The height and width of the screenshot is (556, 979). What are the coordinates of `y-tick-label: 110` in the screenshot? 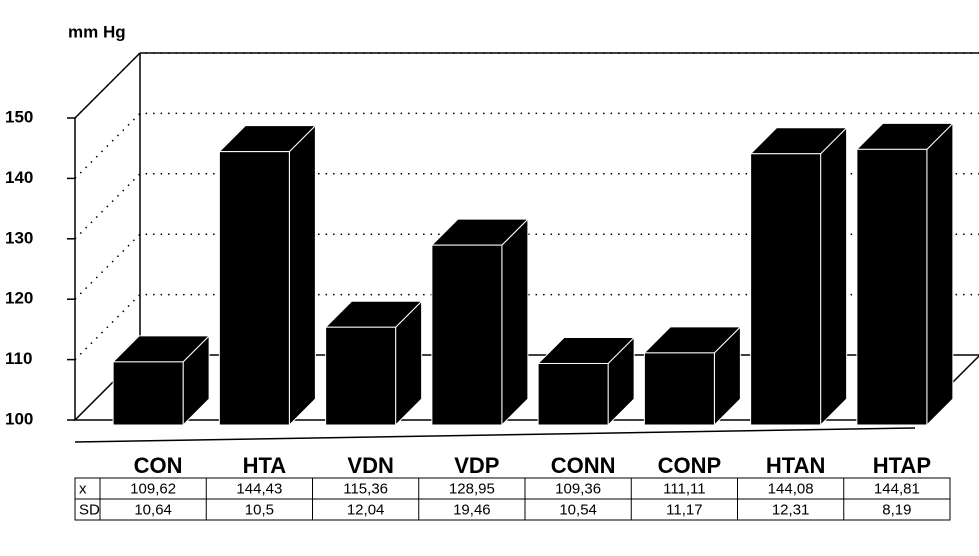 It's located at (18, 358).